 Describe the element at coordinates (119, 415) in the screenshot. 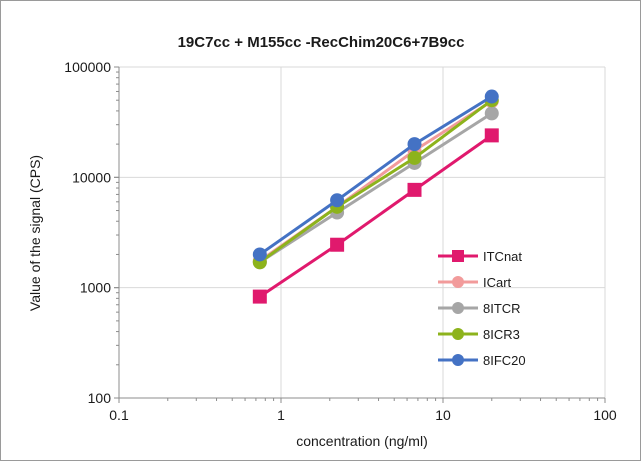

I see `x-tick-label: 0.1` at that location.